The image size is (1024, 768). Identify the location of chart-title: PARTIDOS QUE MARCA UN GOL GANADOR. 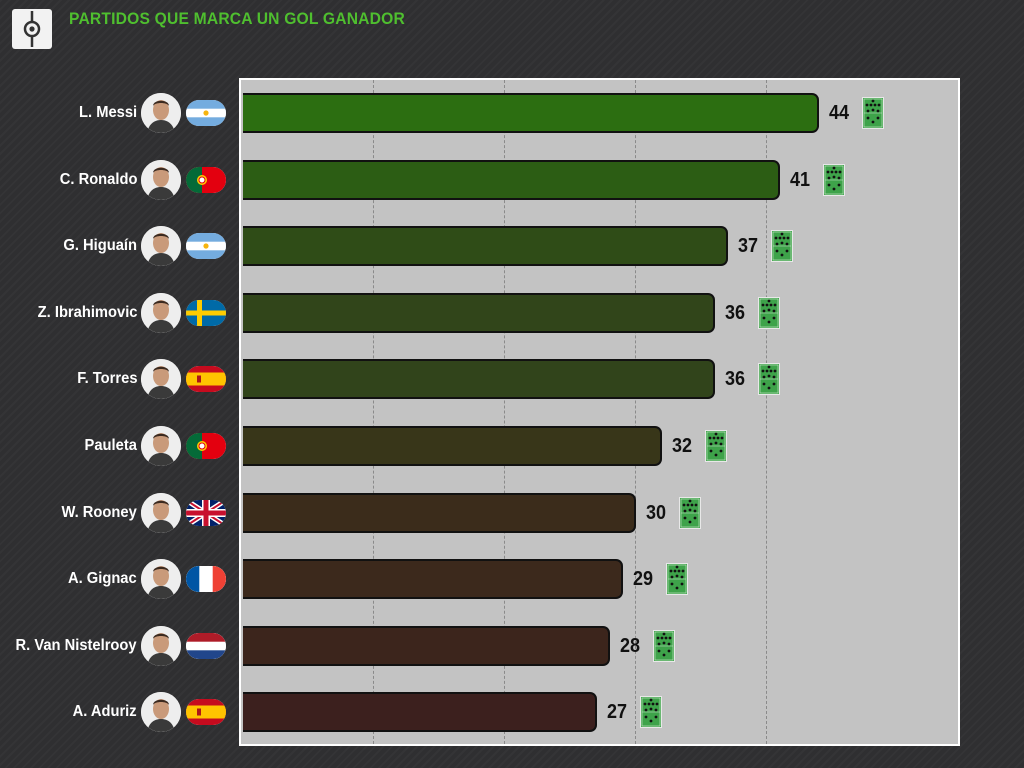
(237, 18).